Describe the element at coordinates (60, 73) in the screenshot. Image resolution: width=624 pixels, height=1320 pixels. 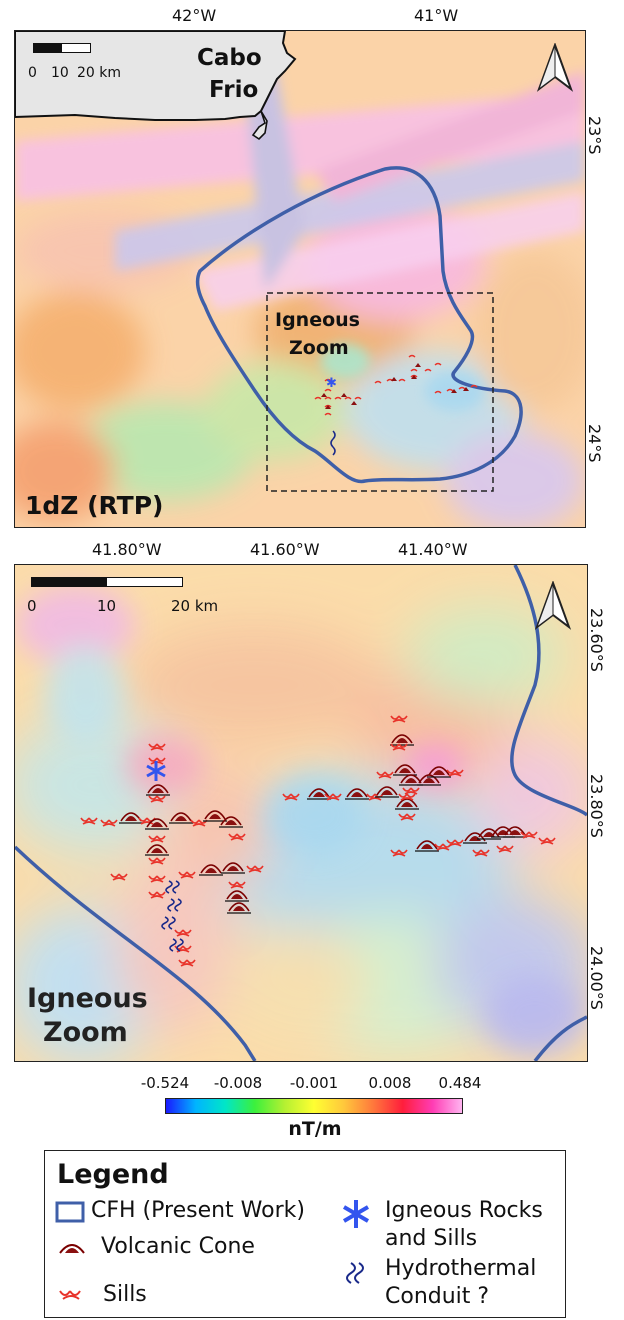
I see `top-scale-label-10: 10` at that location.